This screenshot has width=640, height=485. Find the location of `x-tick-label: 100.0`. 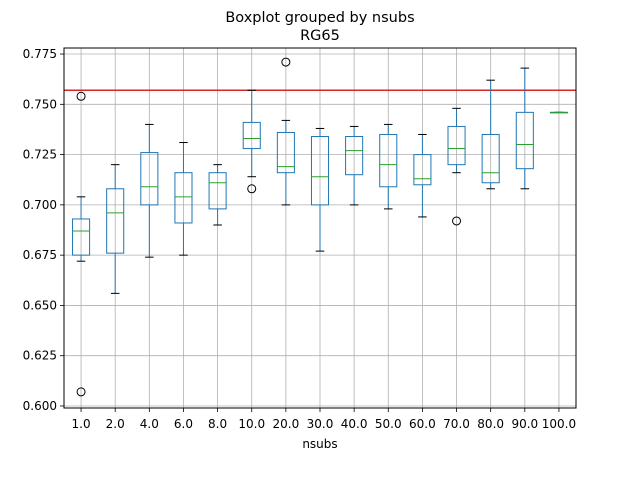

x-tick-label: 100.0 is located at coordinates (559, 424).